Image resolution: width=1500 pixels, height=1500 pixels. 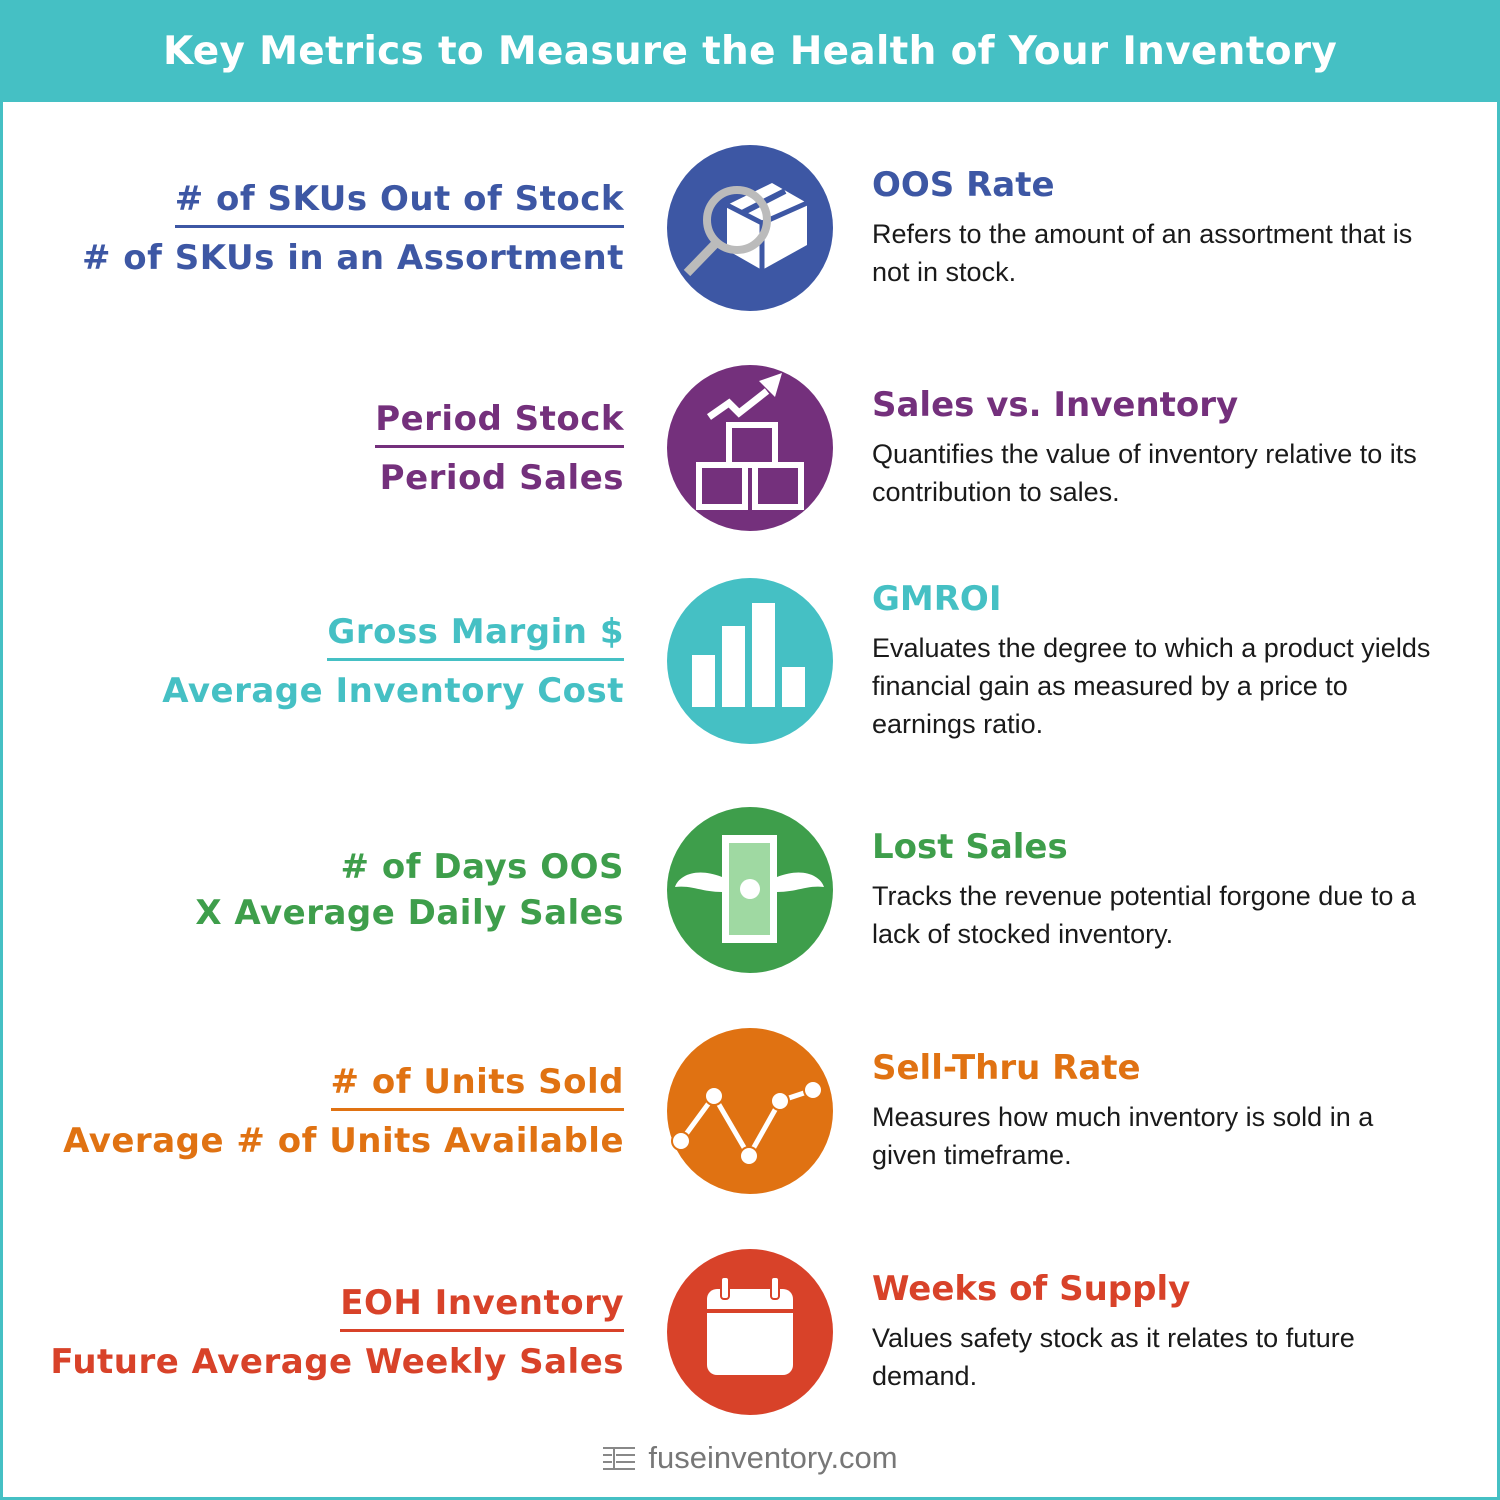 I want to click on footer-site: fuseinventory.com, so click(x=773, y=1457).